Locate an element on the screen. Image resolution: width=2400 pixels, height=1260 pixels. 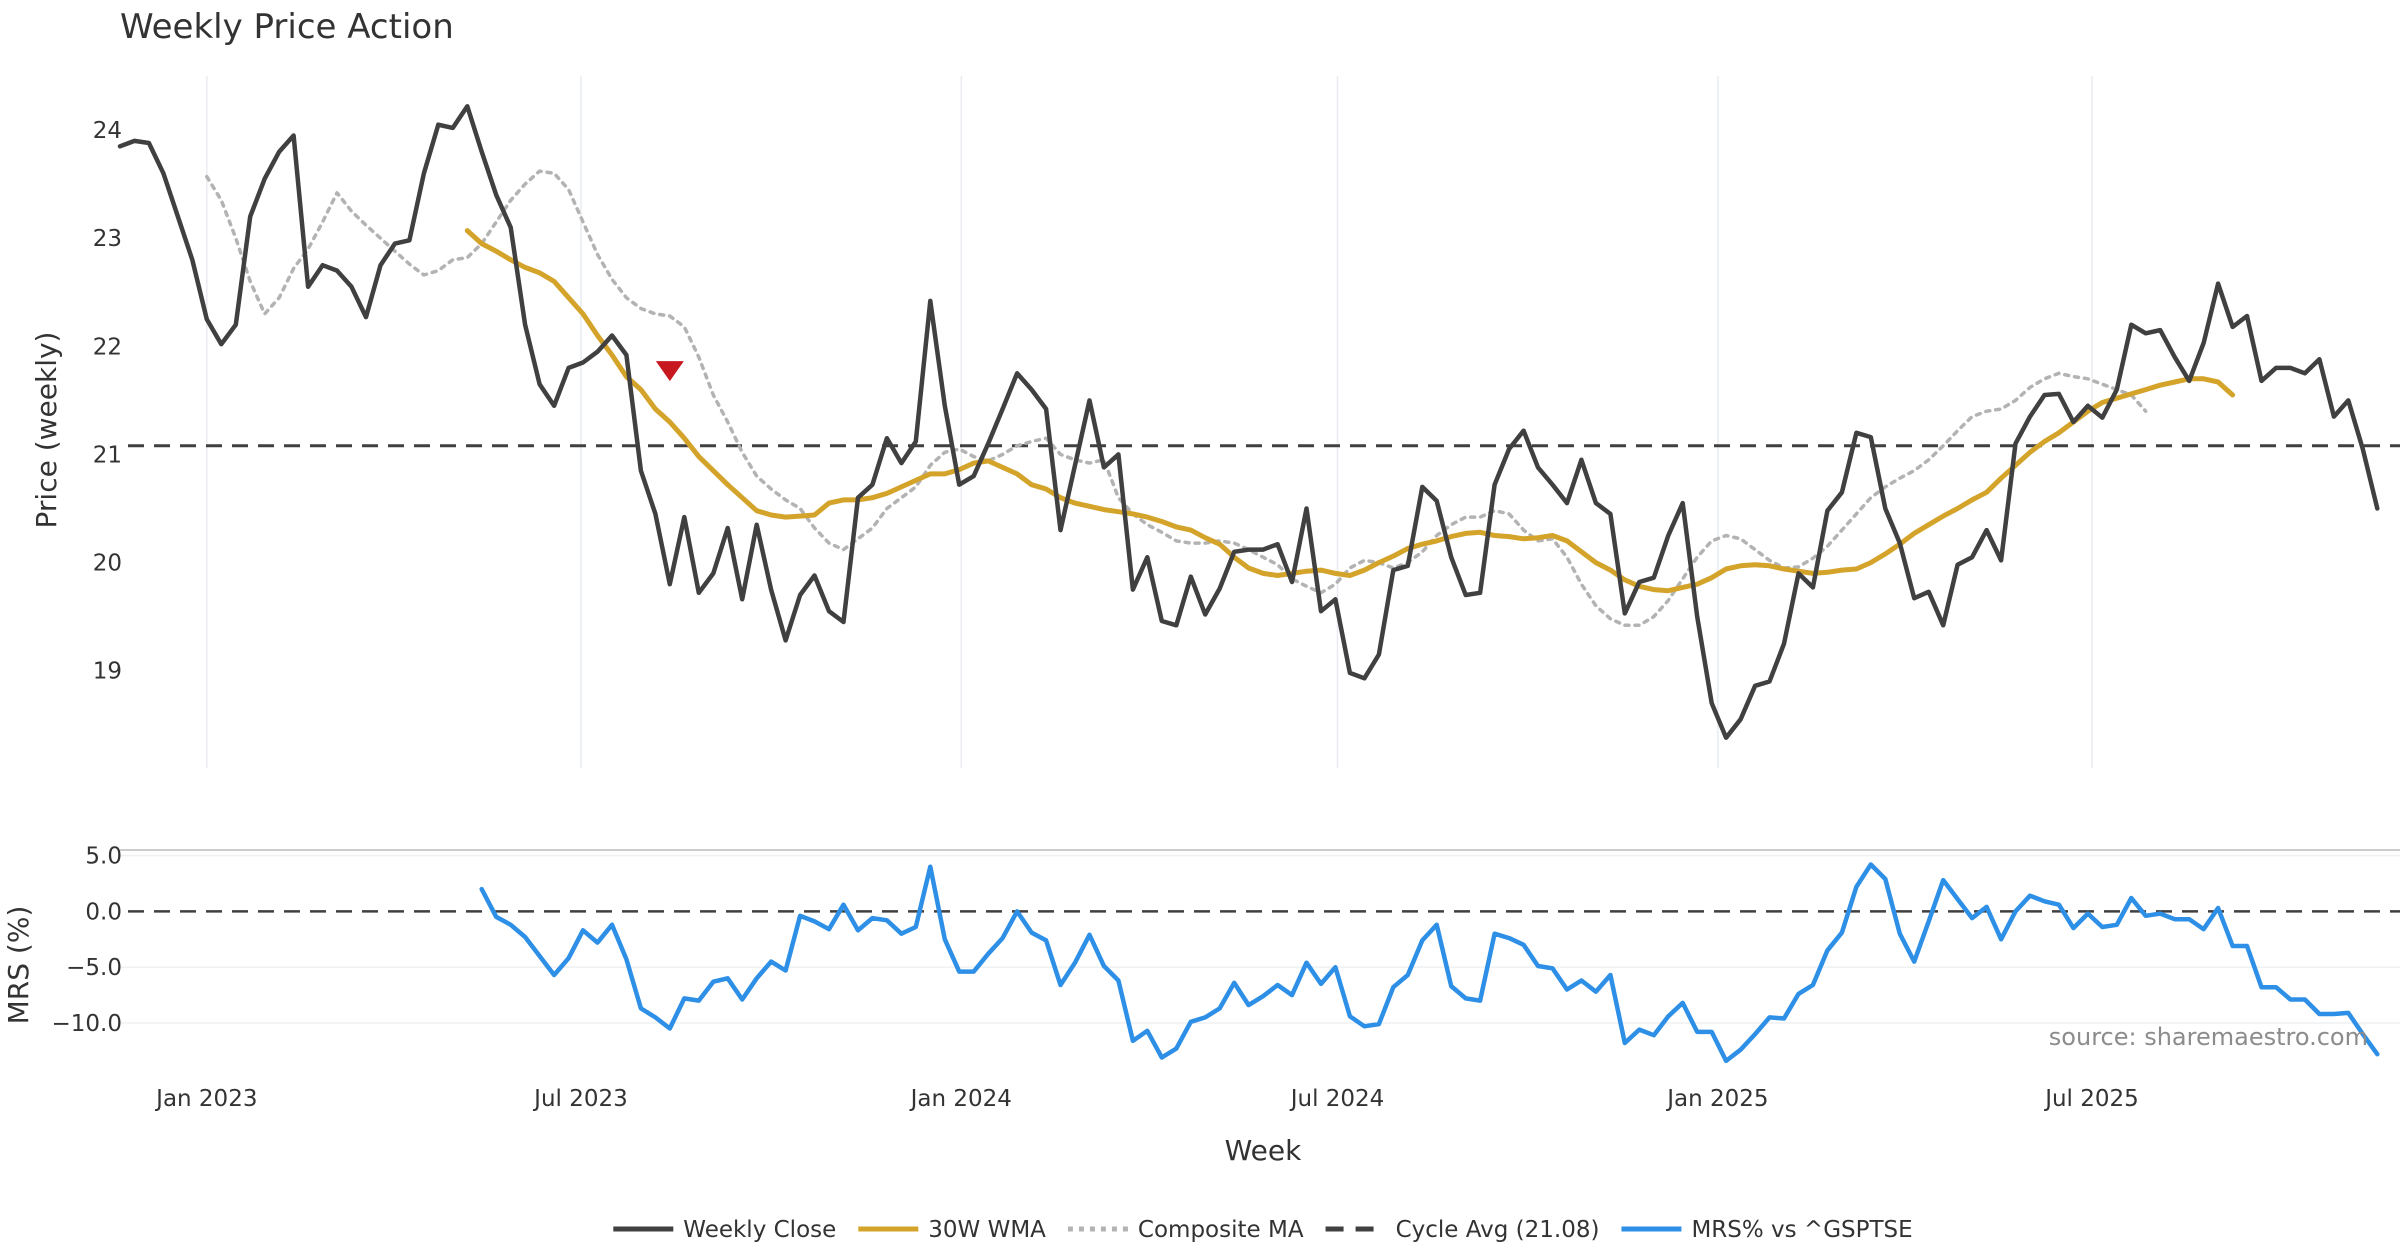
price-y-tick-label: 22 is located at coordinates (107, 347).